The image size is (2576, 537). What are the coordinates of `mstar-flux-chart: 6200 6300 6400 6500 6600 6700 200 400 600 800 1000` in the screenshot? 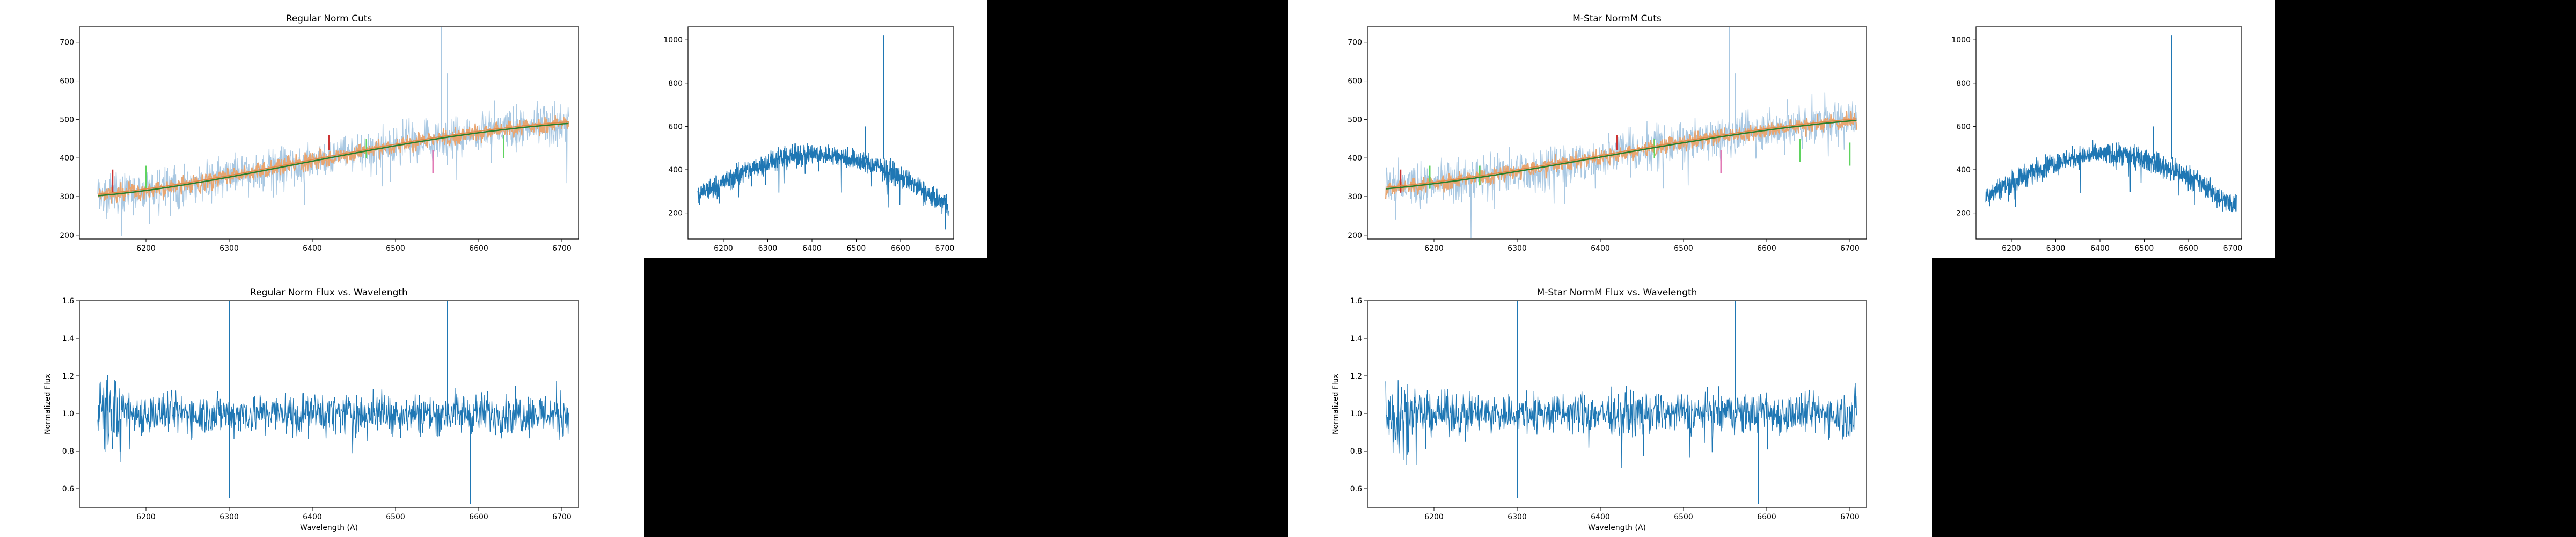 It's located at (2097, 139).